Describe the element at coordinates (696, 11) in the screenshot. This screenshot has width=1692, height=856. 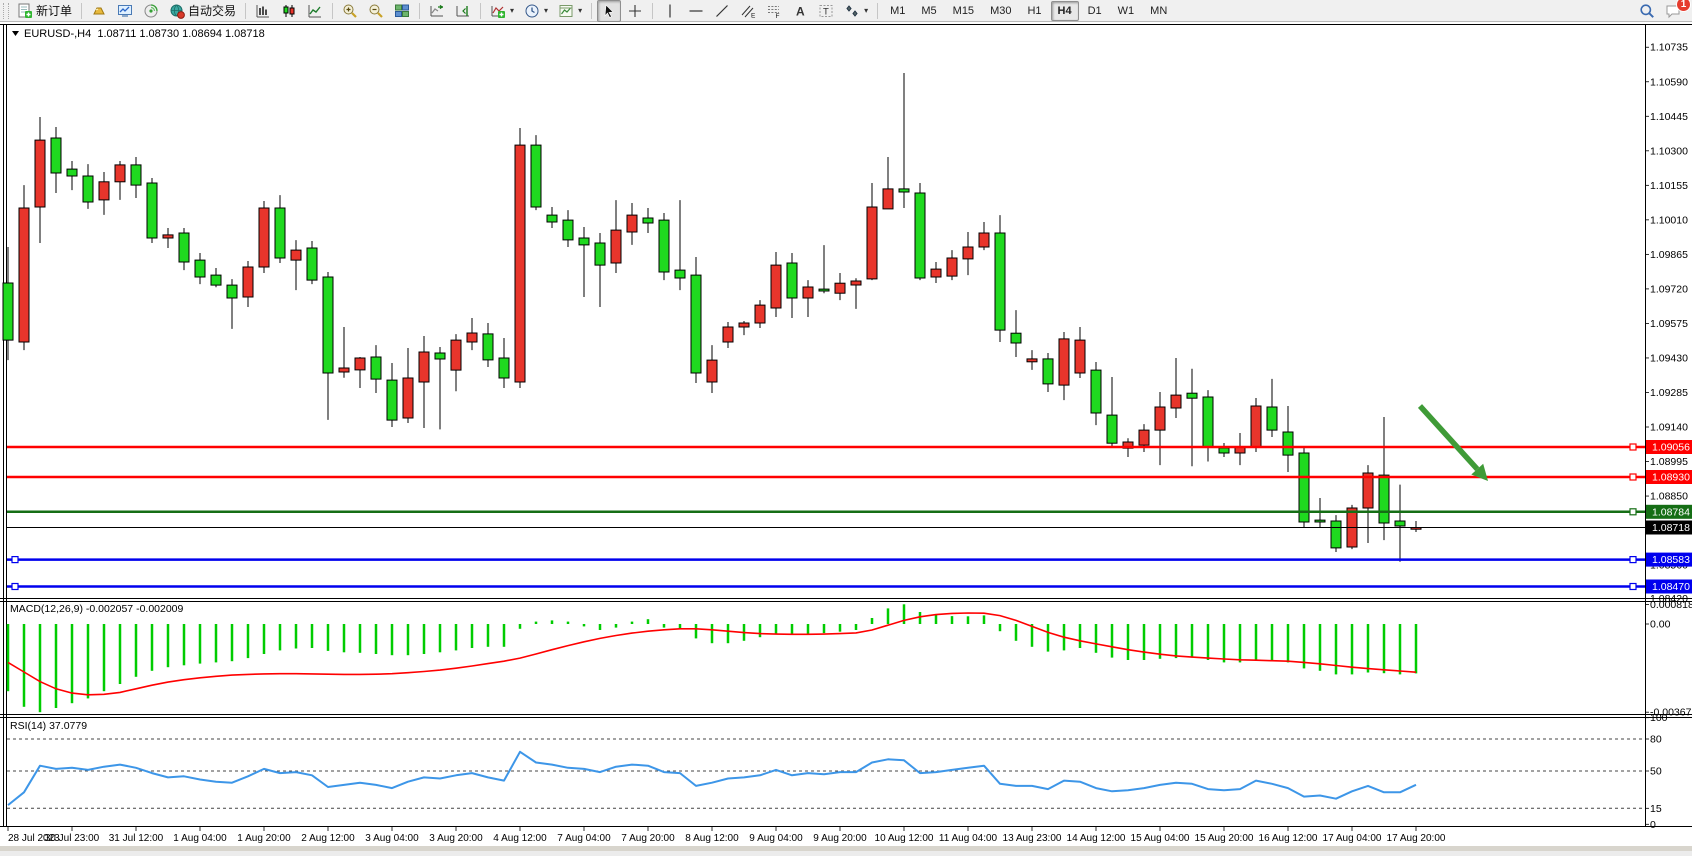
I see `horizontal-line-button` at that location.